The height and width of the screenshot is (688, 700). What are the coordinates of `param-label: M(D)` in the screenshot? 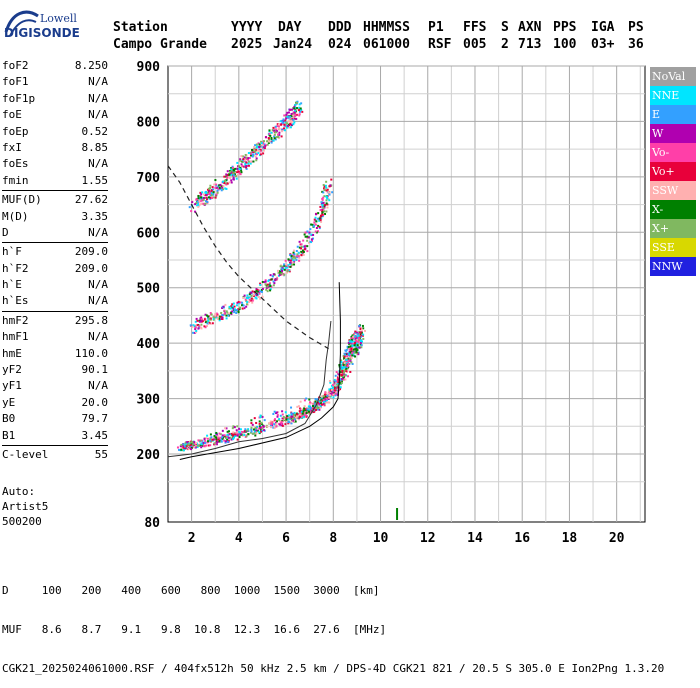 It's located at (15, 216).